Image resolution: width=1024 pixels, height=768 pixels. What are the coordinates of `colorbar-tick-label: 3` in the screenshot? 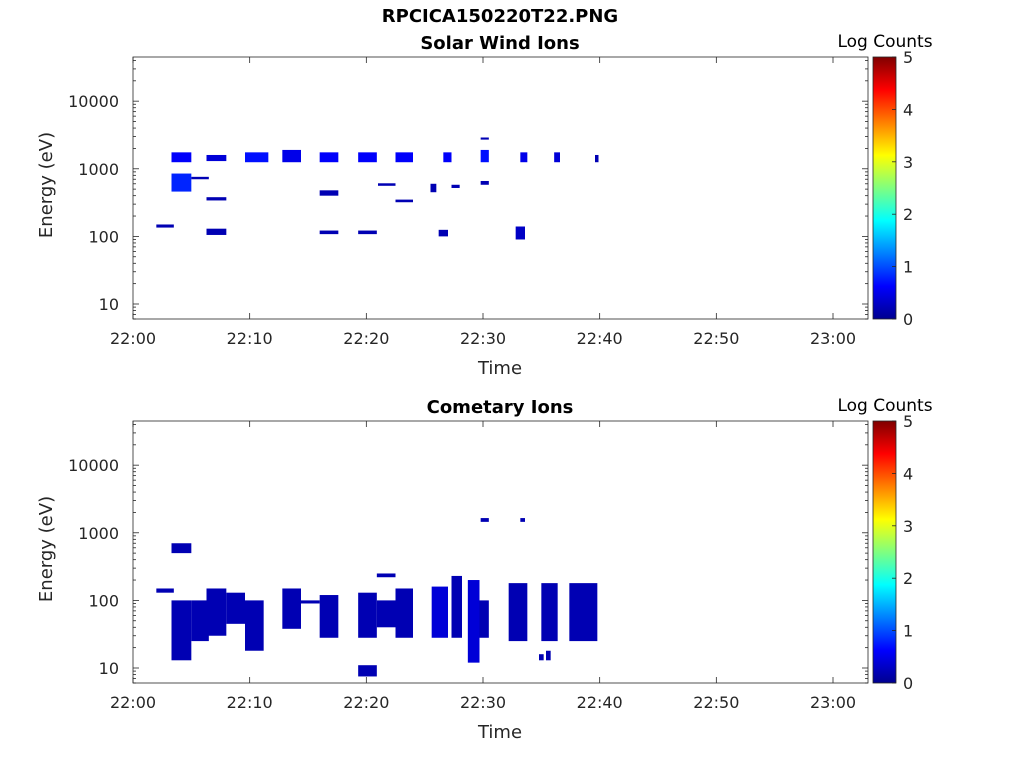 It's located at (908, 526).